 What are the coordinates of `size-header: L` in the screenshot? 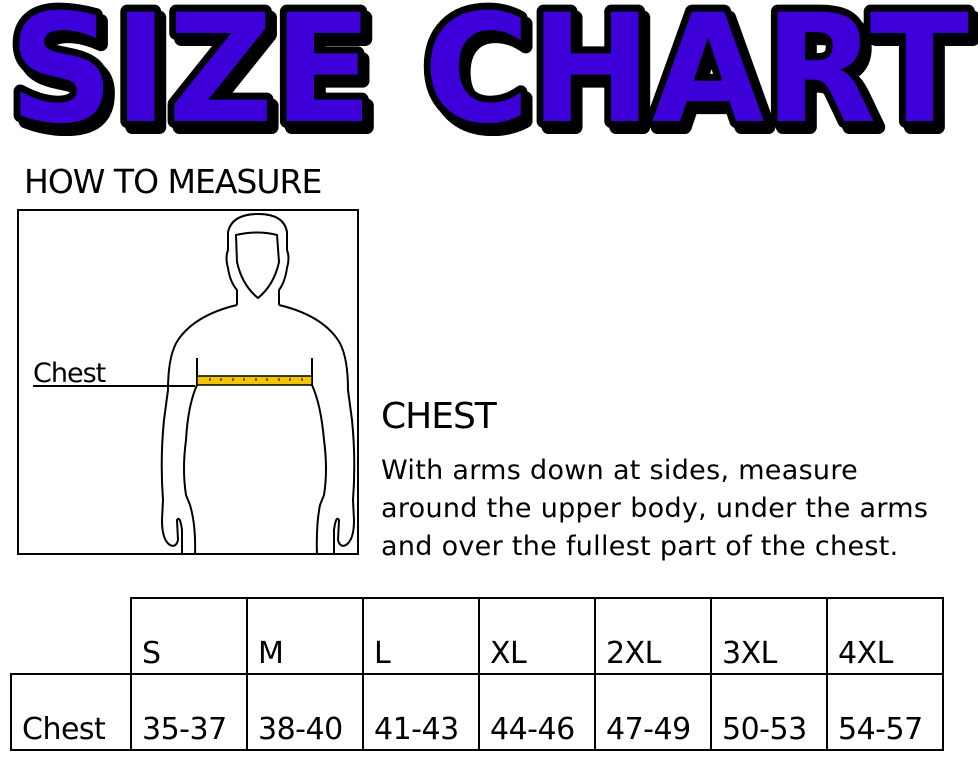 It's located at (421, 636).